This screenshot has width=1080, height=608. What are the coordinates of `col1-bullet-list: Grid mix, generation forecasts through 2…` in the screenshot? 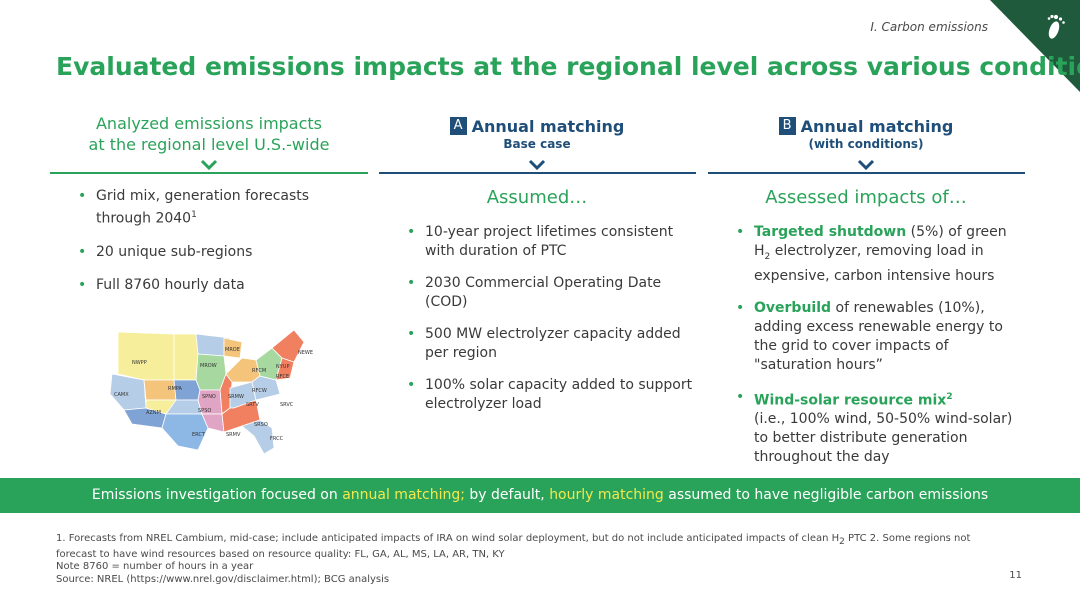 It's located at (213, 248).